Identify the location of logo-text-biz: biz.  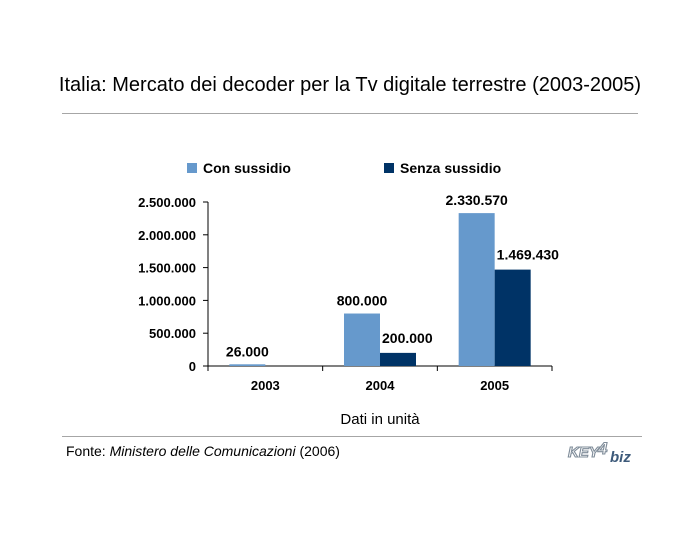
(620, 457).